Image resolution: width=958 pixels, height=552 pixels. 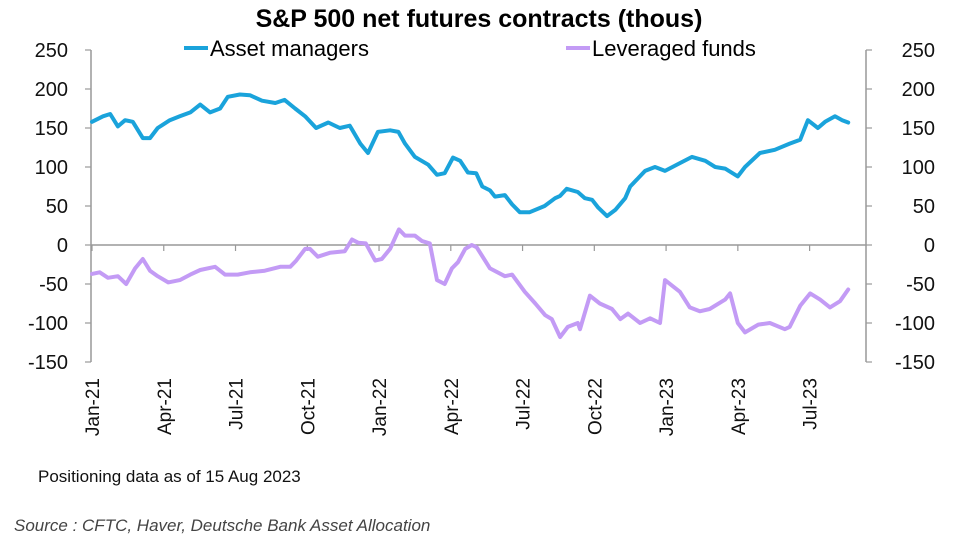 I want to click on y-tick-label-right: 100, so click(x=918, y=168).